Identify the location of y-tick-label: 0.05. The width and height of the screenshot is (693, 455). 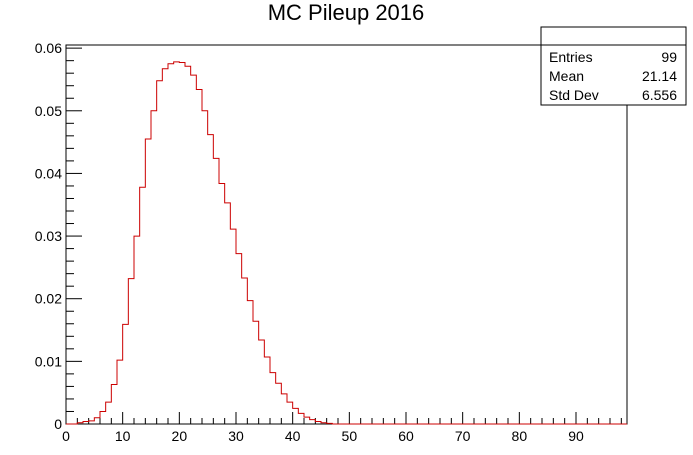
(48, 111).